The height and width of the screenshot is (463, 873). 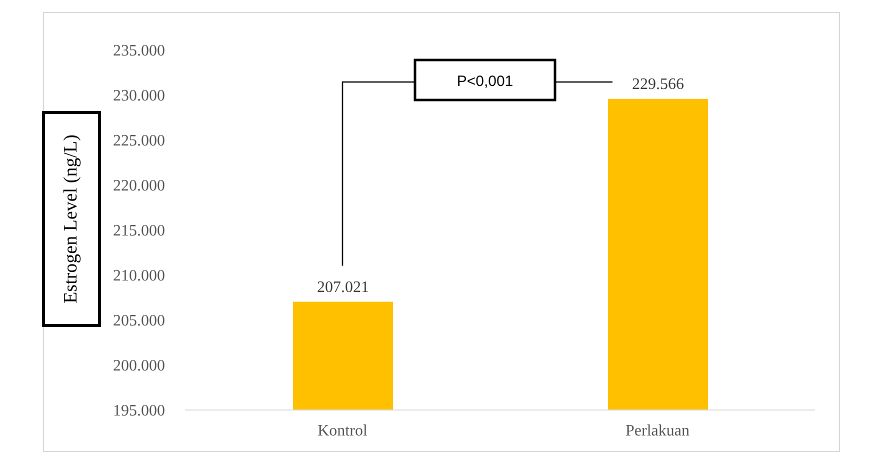 What do you see at coordinates (658, 431) in the screenshot?
I see `x-tick-label: Perlakuan` at bounding box center [658, 431].